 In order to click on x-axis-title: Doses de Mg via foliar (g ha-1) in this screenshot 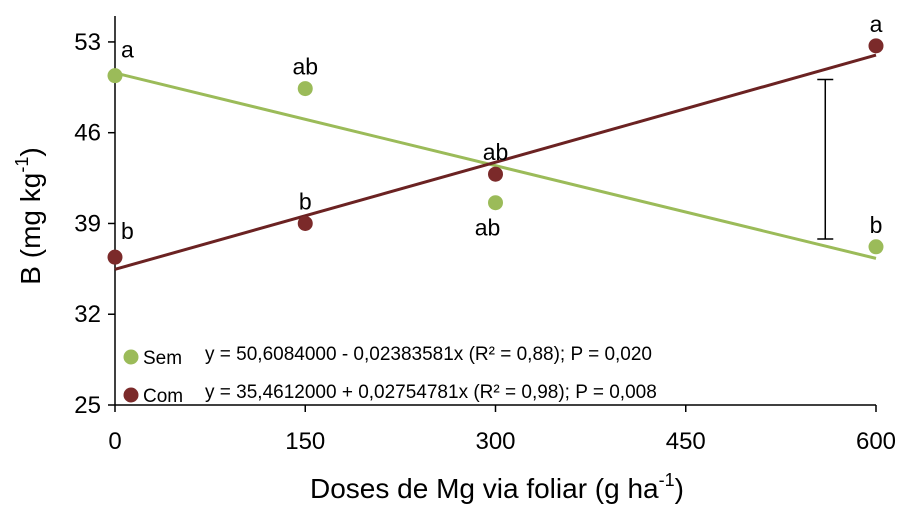, I will do `click(497, 487)`.